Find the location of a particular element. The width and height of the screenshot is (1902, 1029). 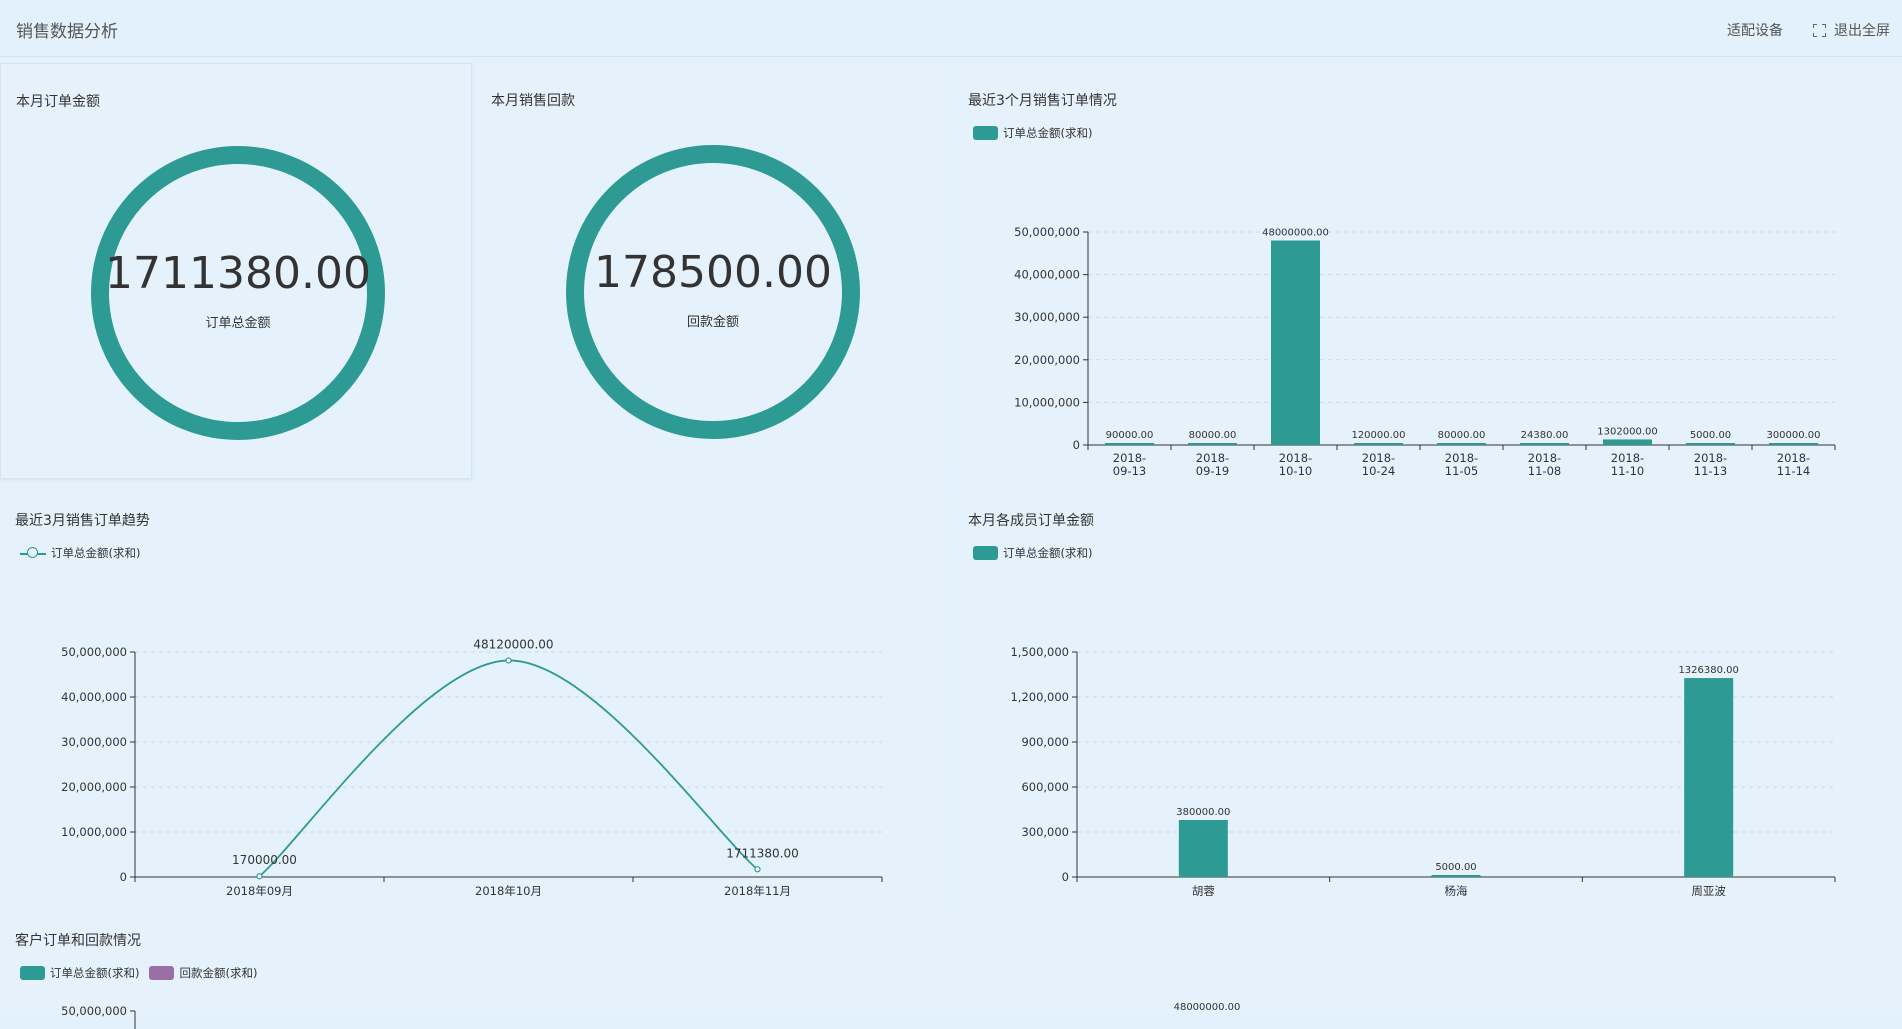

payment-title: 本月销售回款 is located at coordinates (533, 101).